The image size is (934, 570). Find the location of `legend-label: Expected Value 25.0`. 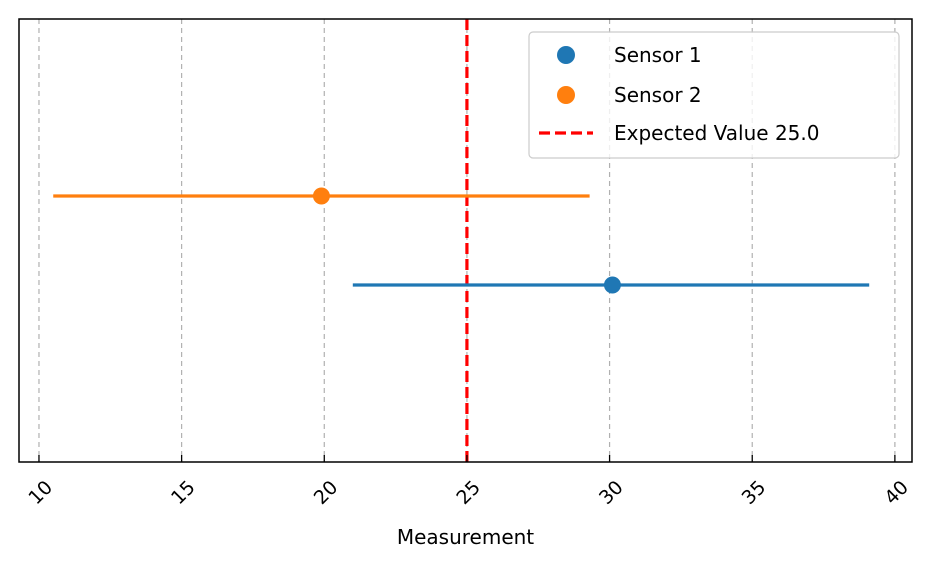

legend-label: Expected Value 25.0 is located at coordinates (716, 133).